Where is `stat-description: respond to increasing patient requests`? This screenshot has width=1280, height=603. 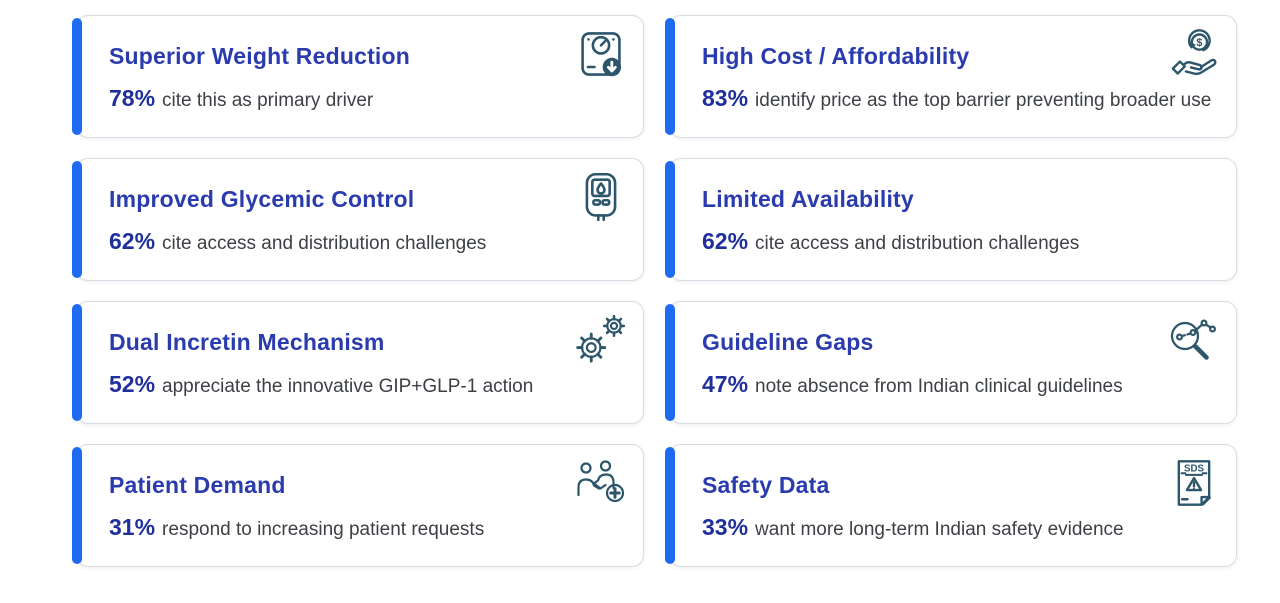 stat-description: respond to increasing patient requests is located at coordinates (323, 529).